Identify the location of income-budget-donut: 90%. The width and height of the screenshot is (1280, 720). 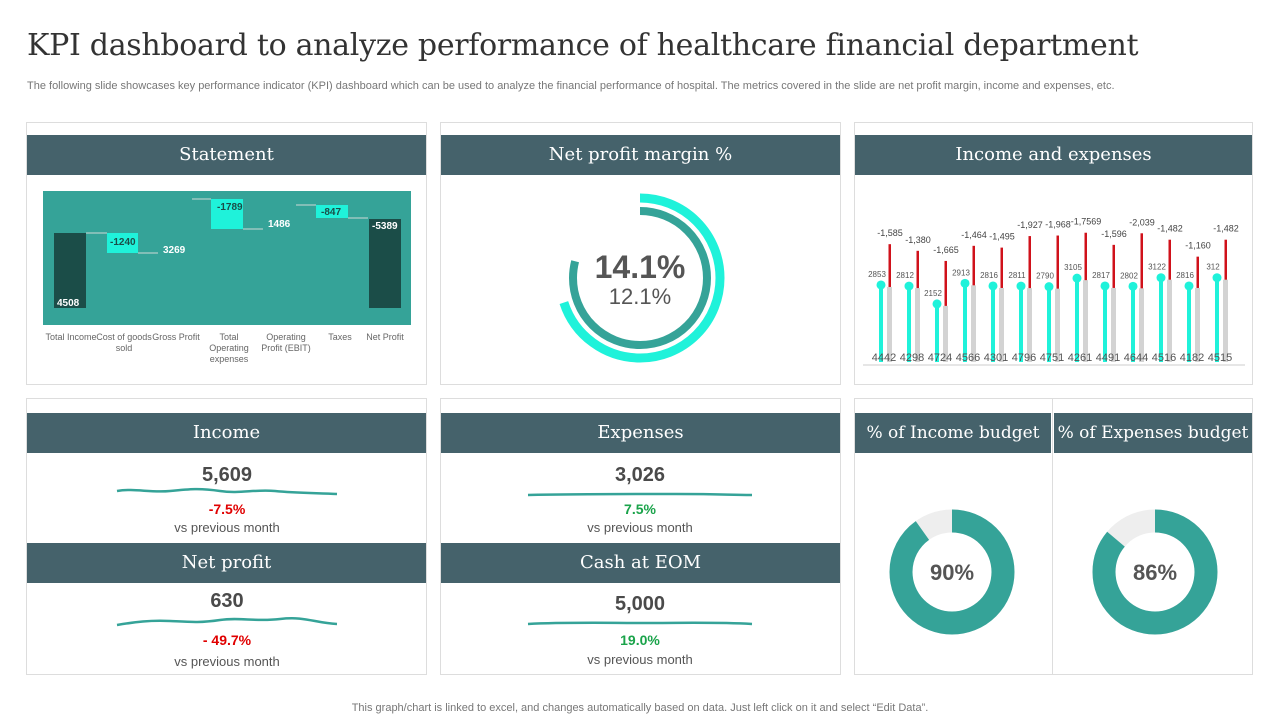
(952, 572).